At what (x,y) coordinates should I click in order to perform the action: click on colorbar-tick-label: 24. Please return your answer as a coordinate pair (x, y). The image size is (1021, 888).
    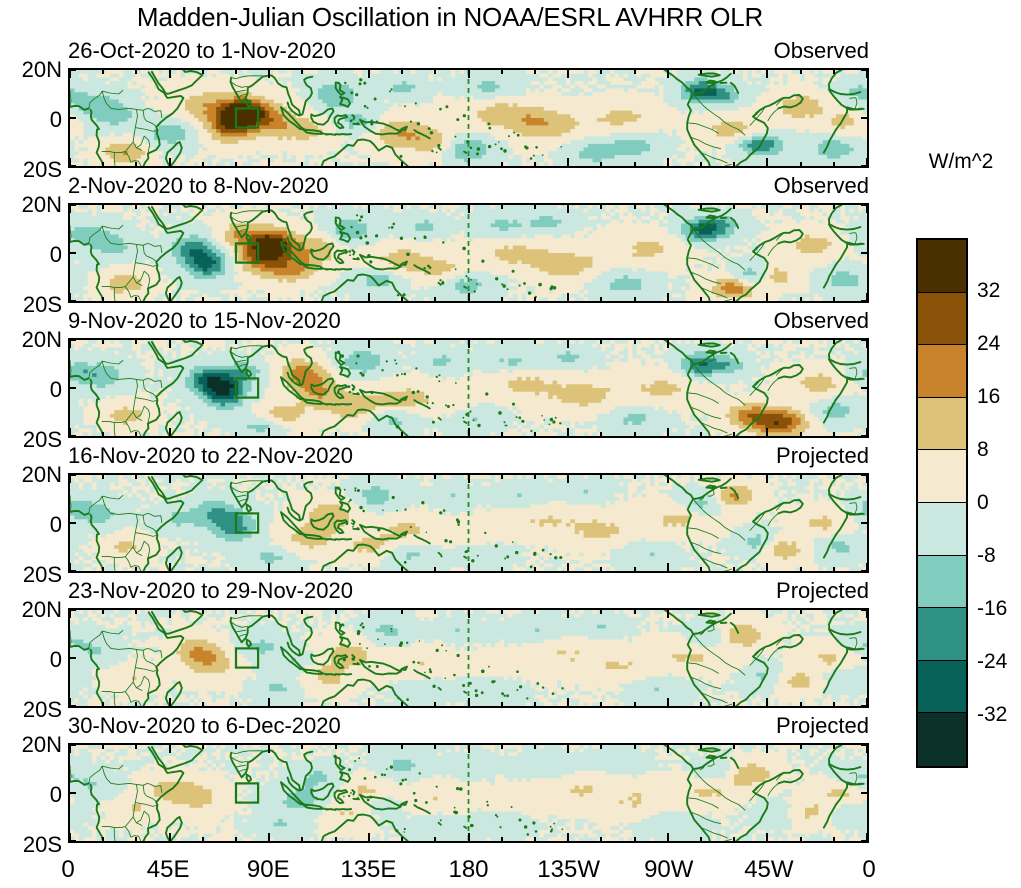
    Looking at the image, I should click on (989, 343).